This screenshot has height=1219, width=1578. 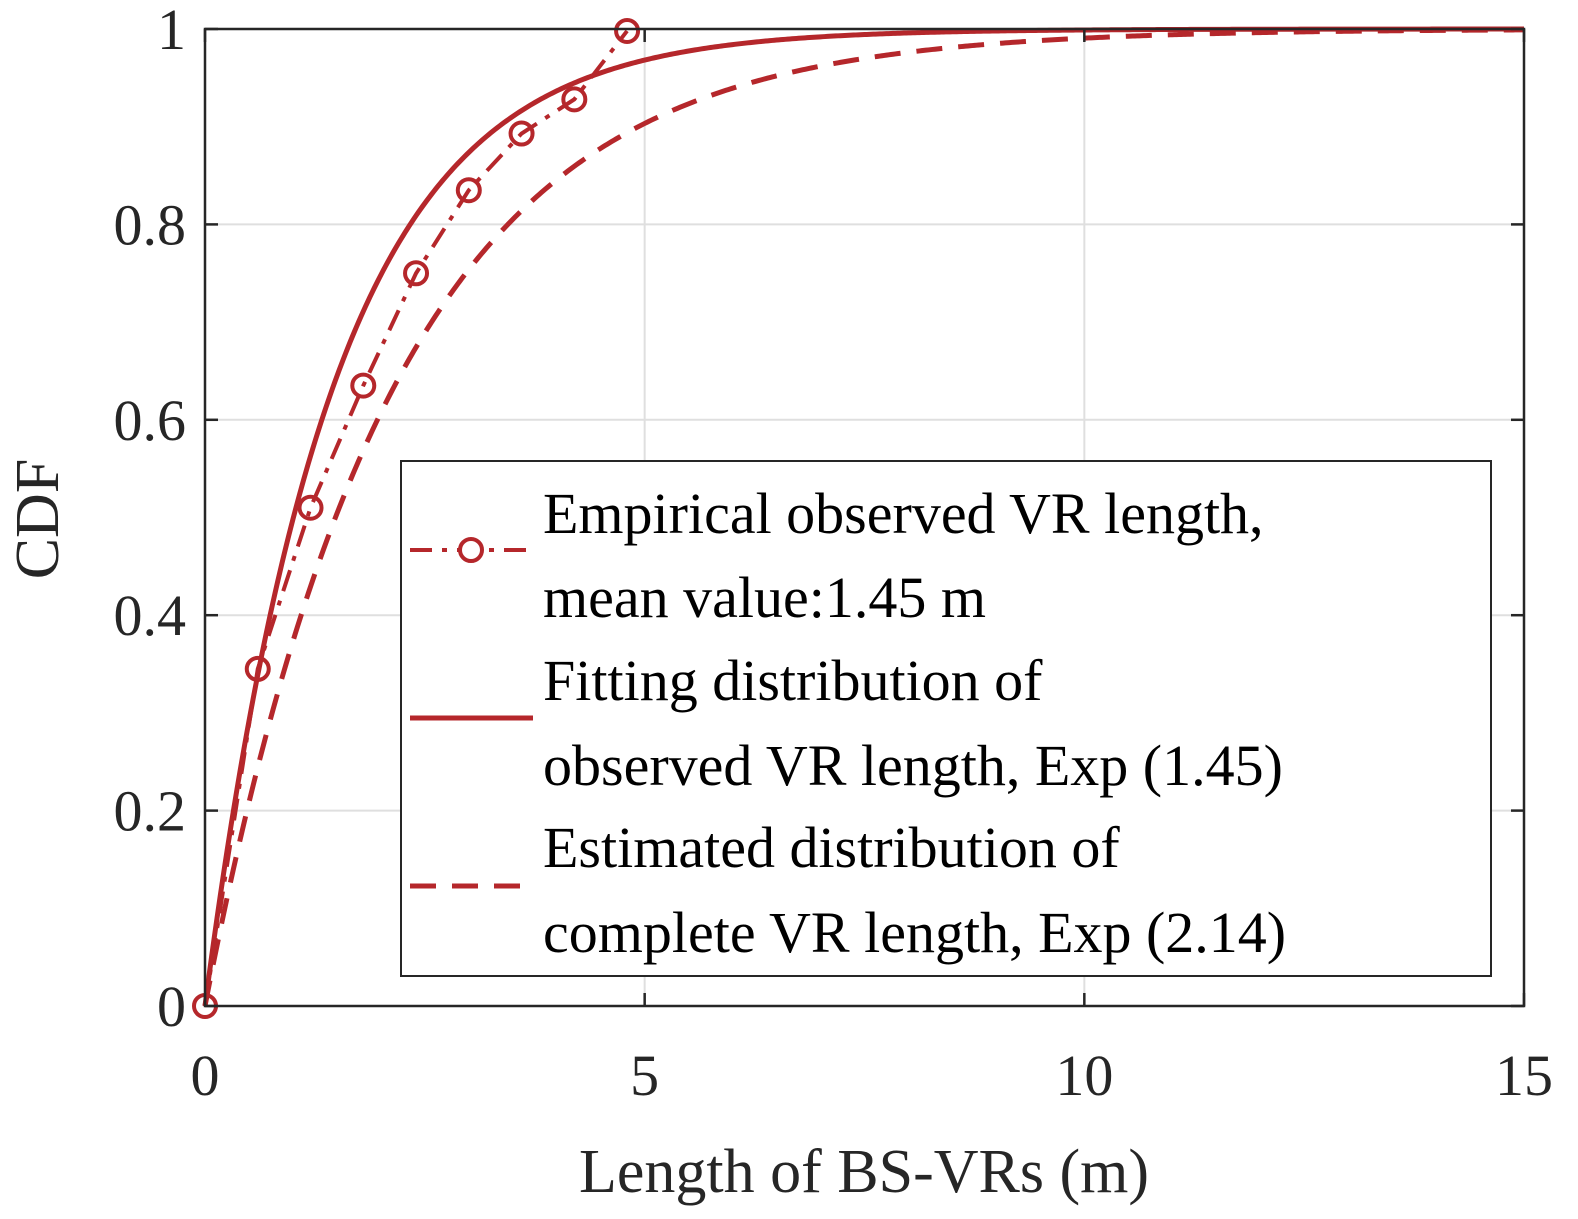 I want to click on y-axis-label: CDF, so click(x=38, y=519).